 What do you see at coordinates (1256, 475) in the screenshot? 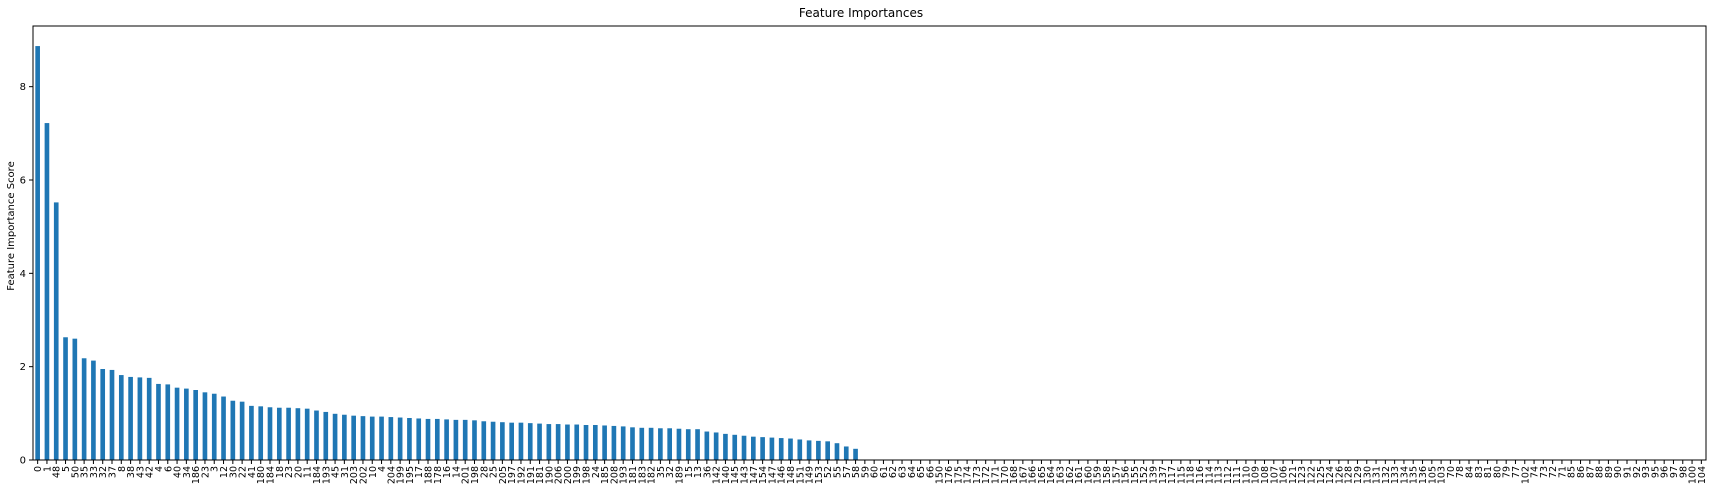
I see `x-tick-label: 109` at bounding box center [1256, 475].